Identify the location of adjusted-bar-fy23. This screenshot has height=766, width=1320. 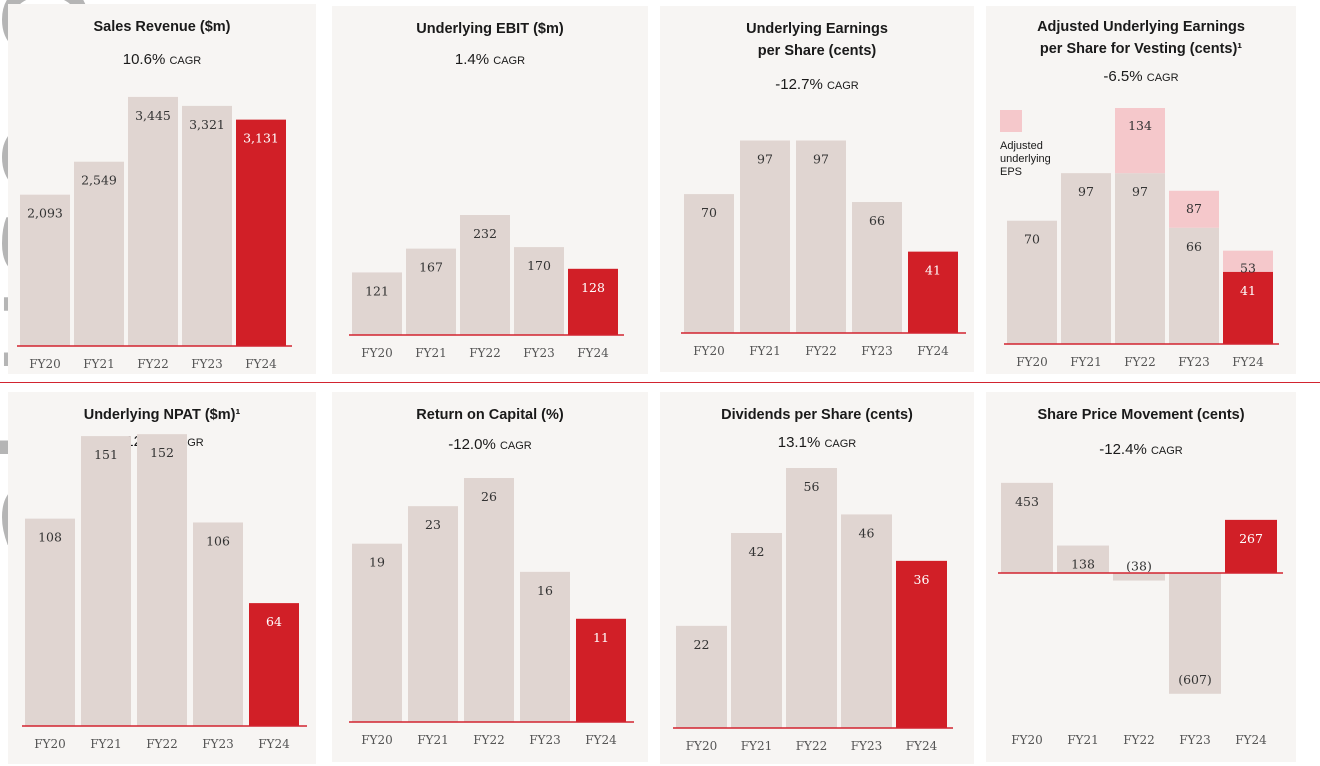
(1194, 209).